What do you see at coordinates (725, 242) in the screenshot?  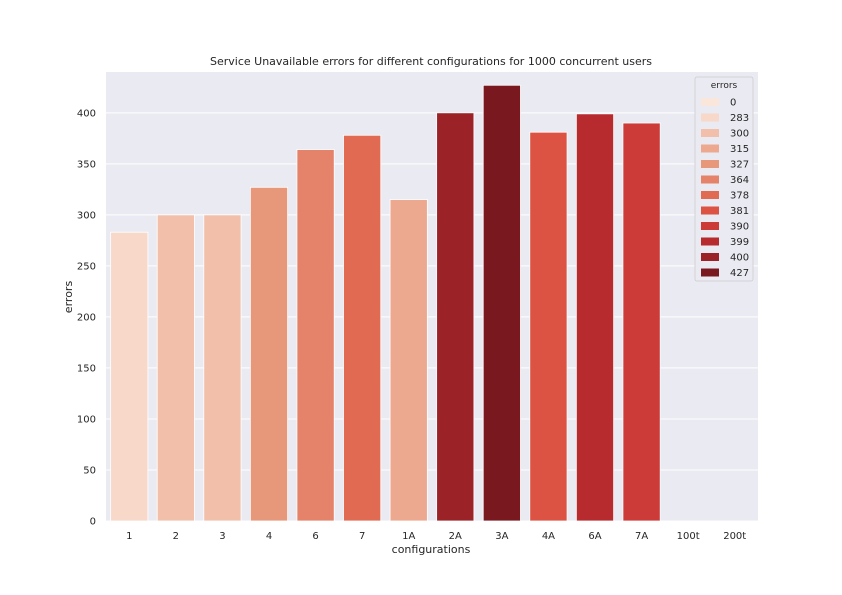 I see `legend-entry: 399` at bounding box center [725, 242].